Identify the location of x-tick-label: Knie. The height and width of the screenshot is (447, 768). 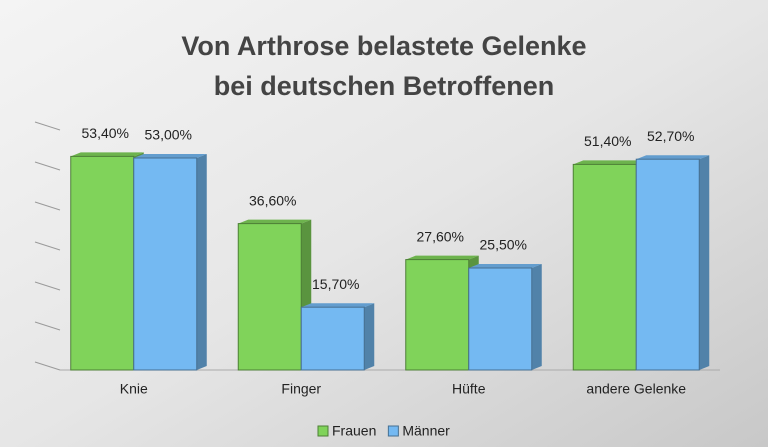
(134, 389).